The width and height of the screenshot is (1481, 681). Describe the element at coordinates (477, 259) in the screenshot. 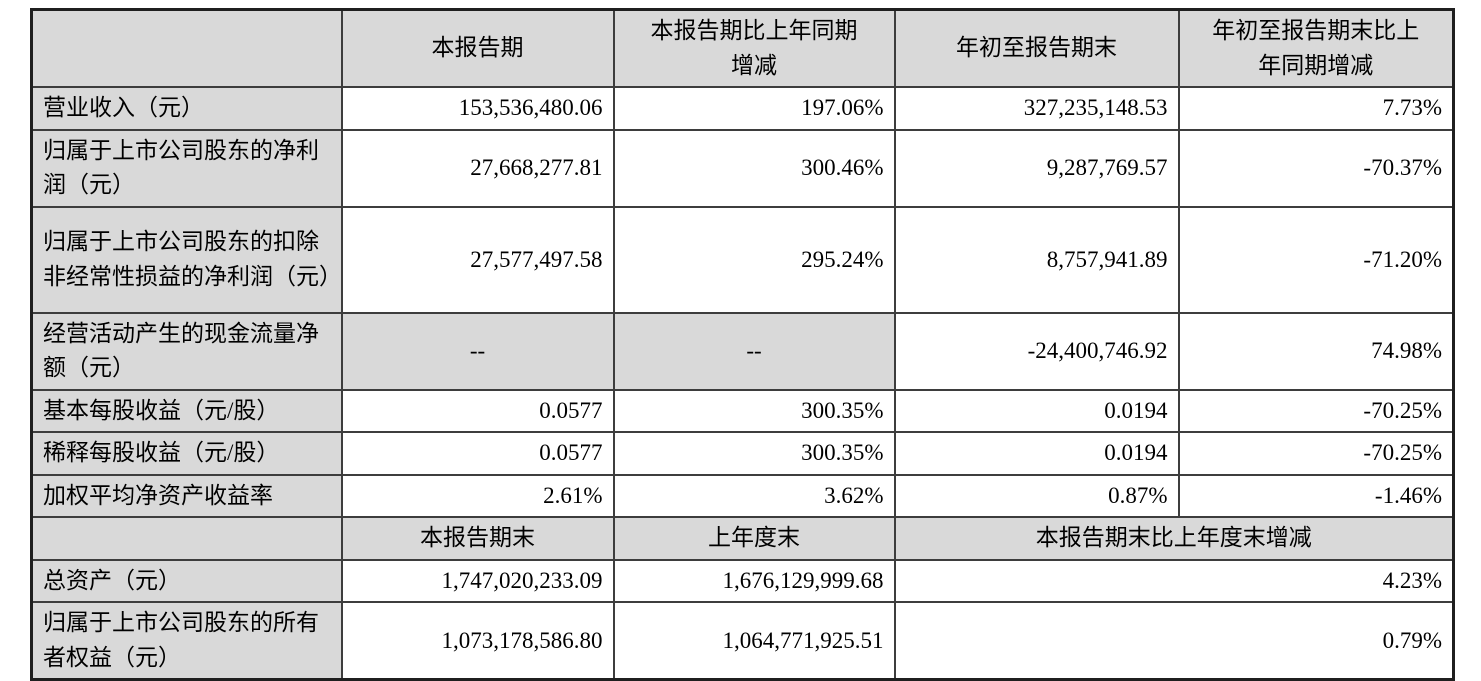

I see `row-net-profit-deducted-current-period: 27,577,497.58` at that location.